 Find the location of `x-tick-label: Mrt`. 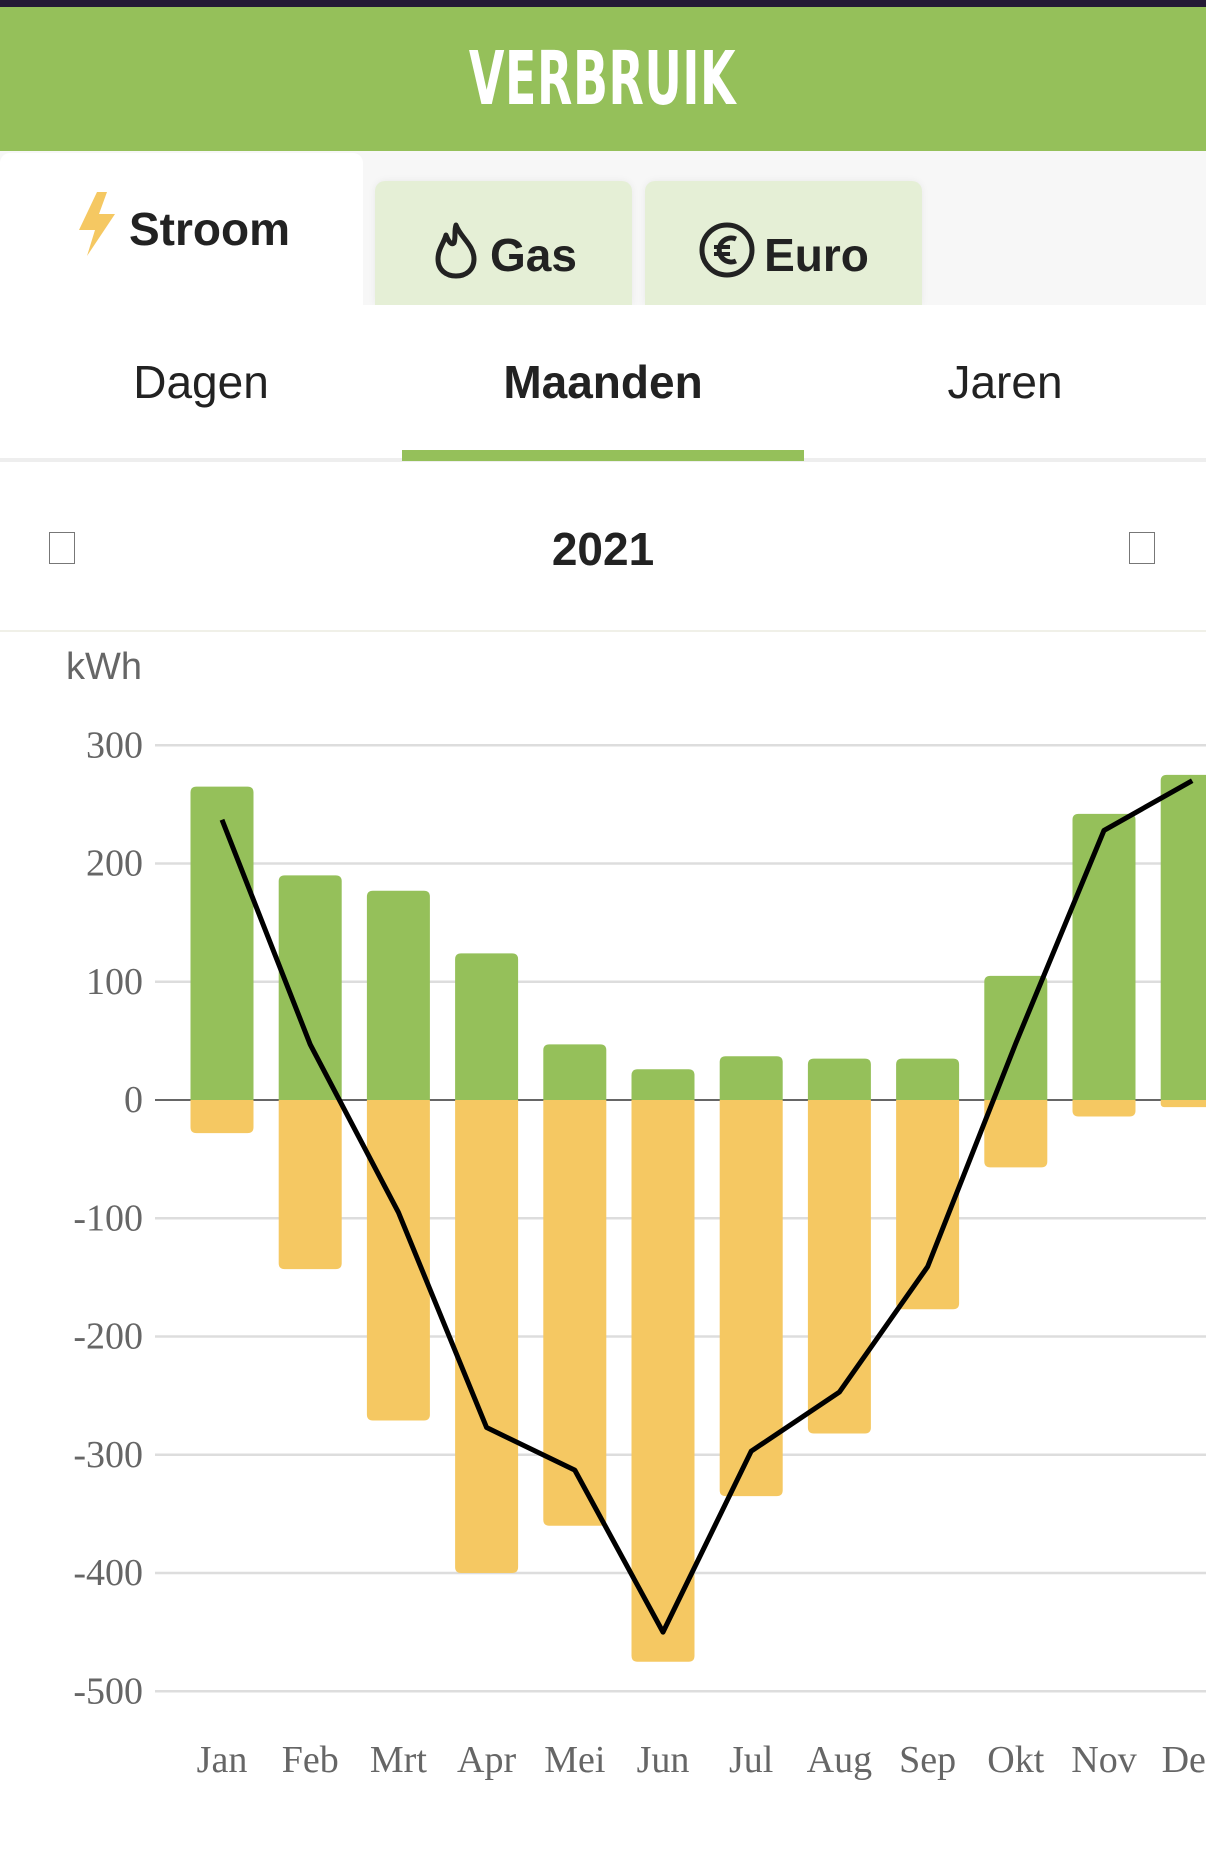

x-tick-label: Mrt is located at coordinates (398, 1760).